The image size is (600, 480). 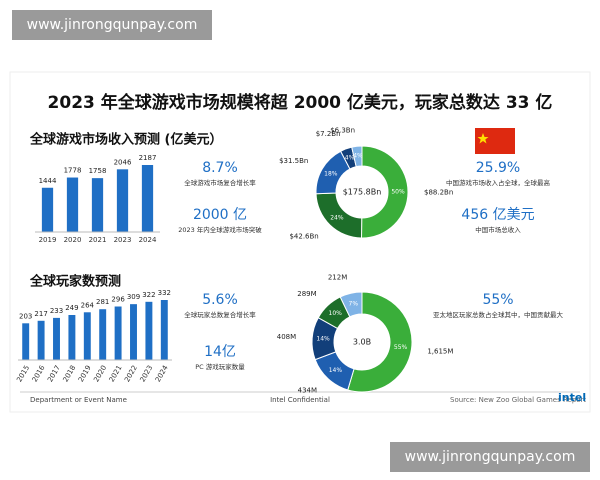 I want to click on x-tick-label: 2024, so click(x=148, y=240).